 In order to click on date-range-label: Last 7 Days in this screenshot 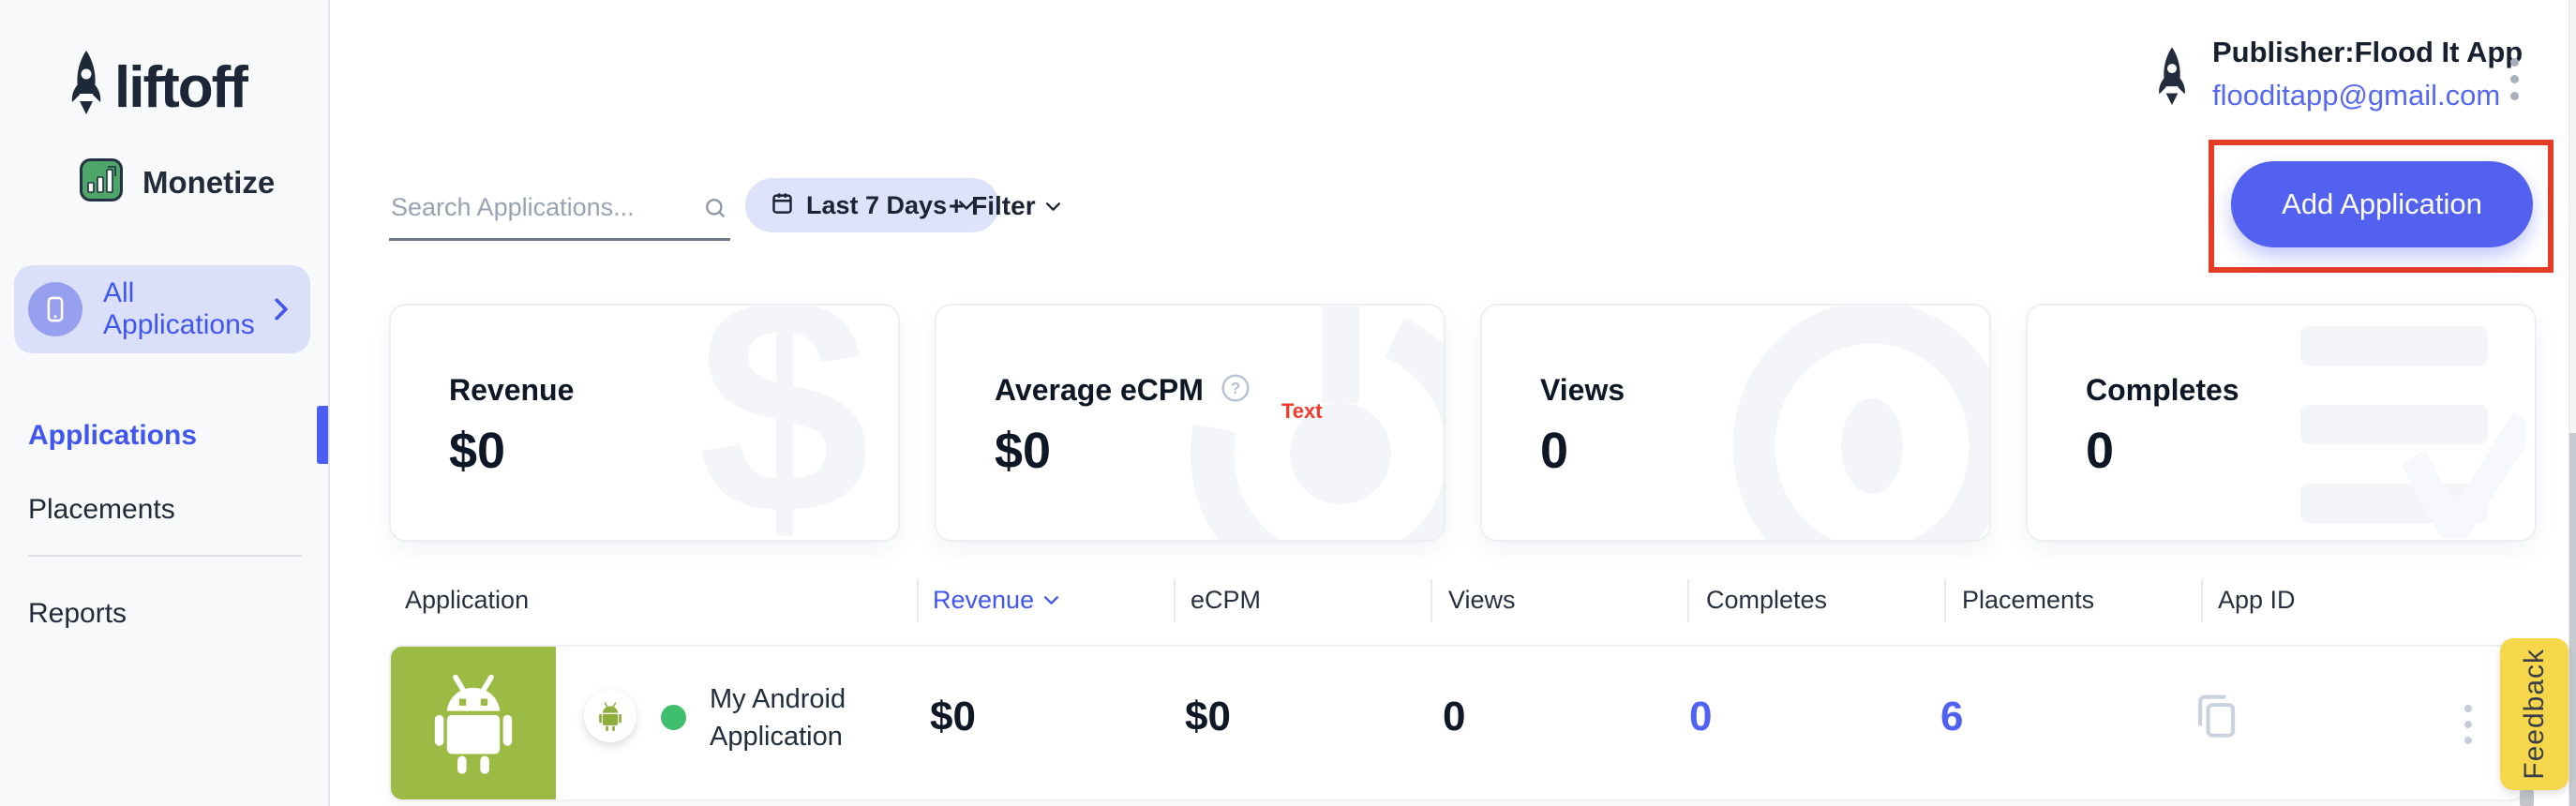, I will do `click(877, 205)`.